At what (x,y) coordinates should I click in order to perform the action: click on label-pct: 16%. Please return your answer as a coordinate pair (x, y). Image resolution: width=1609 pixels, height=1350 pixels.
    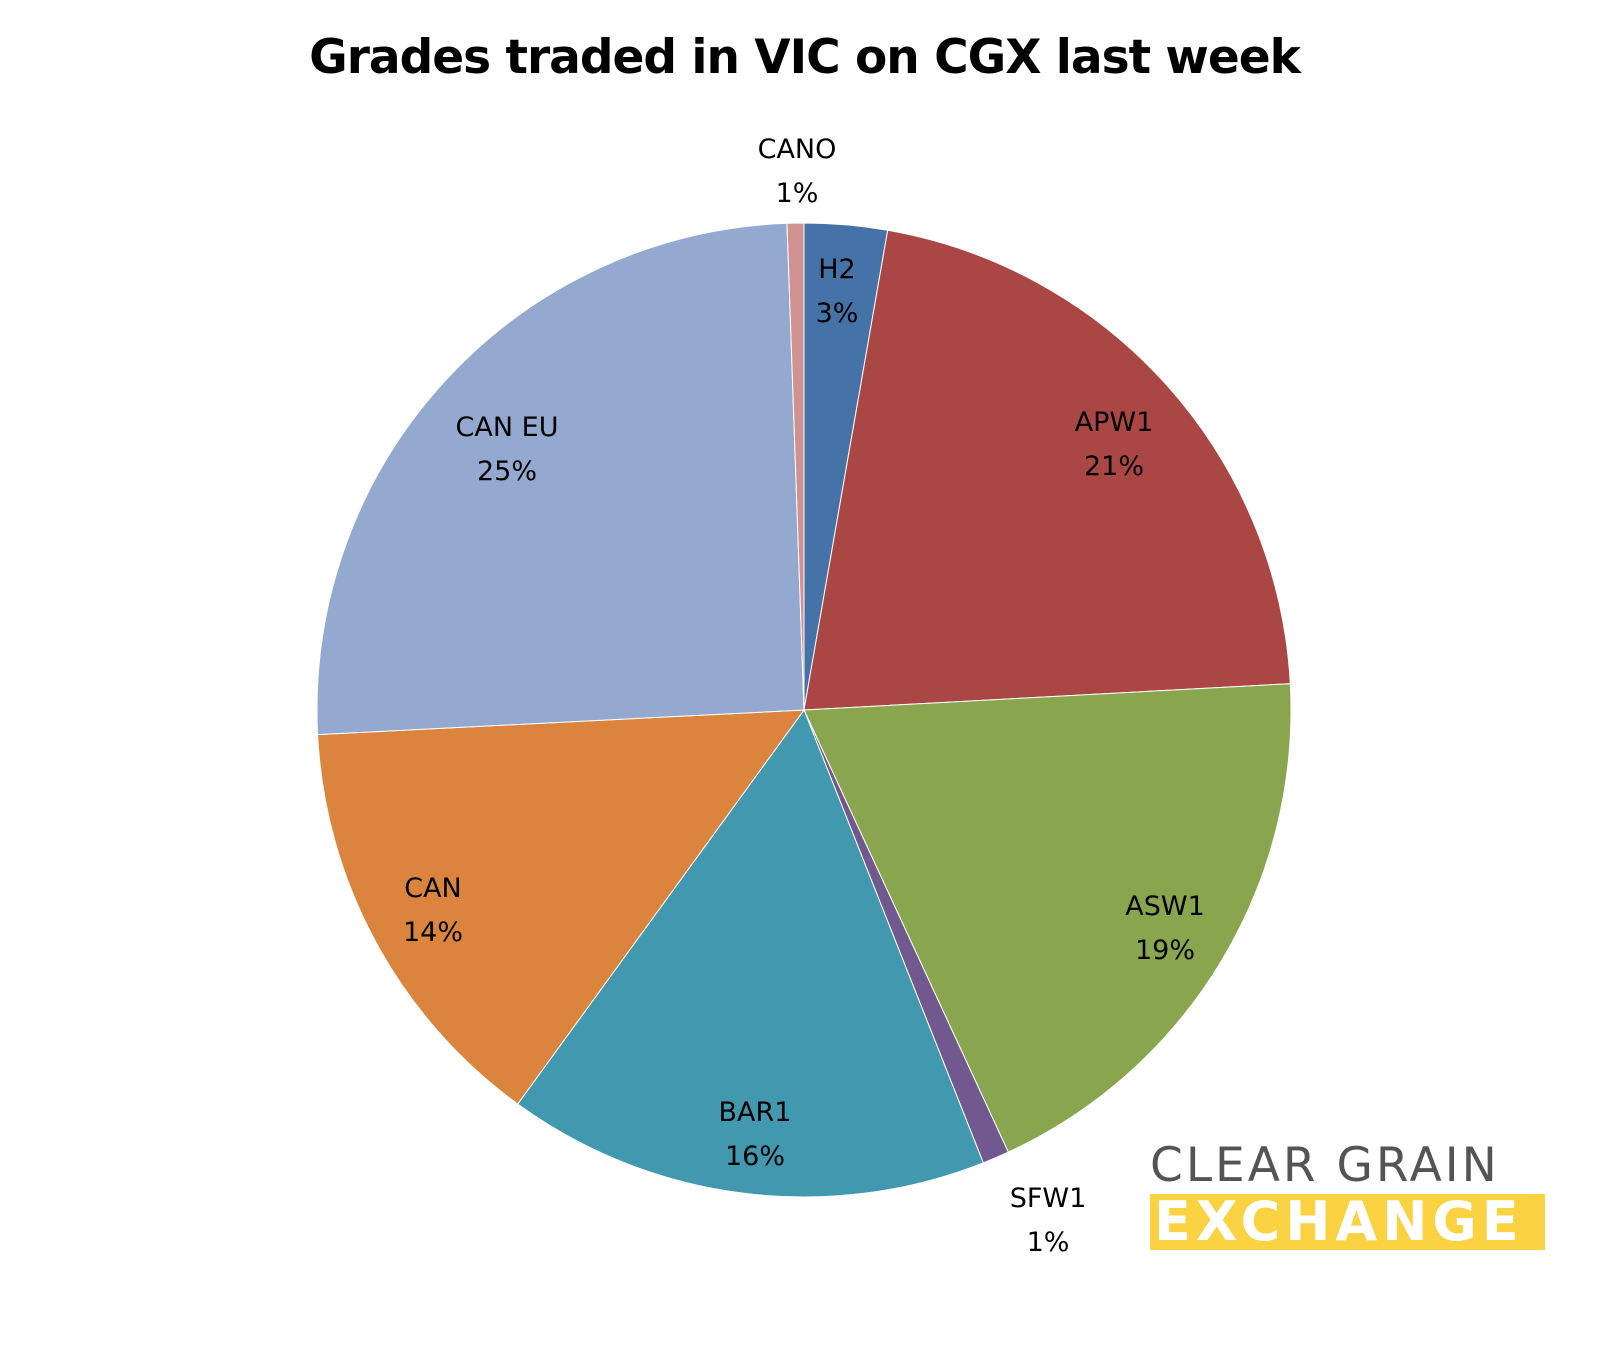
    Looking at the image, I should click on (754, 1156).